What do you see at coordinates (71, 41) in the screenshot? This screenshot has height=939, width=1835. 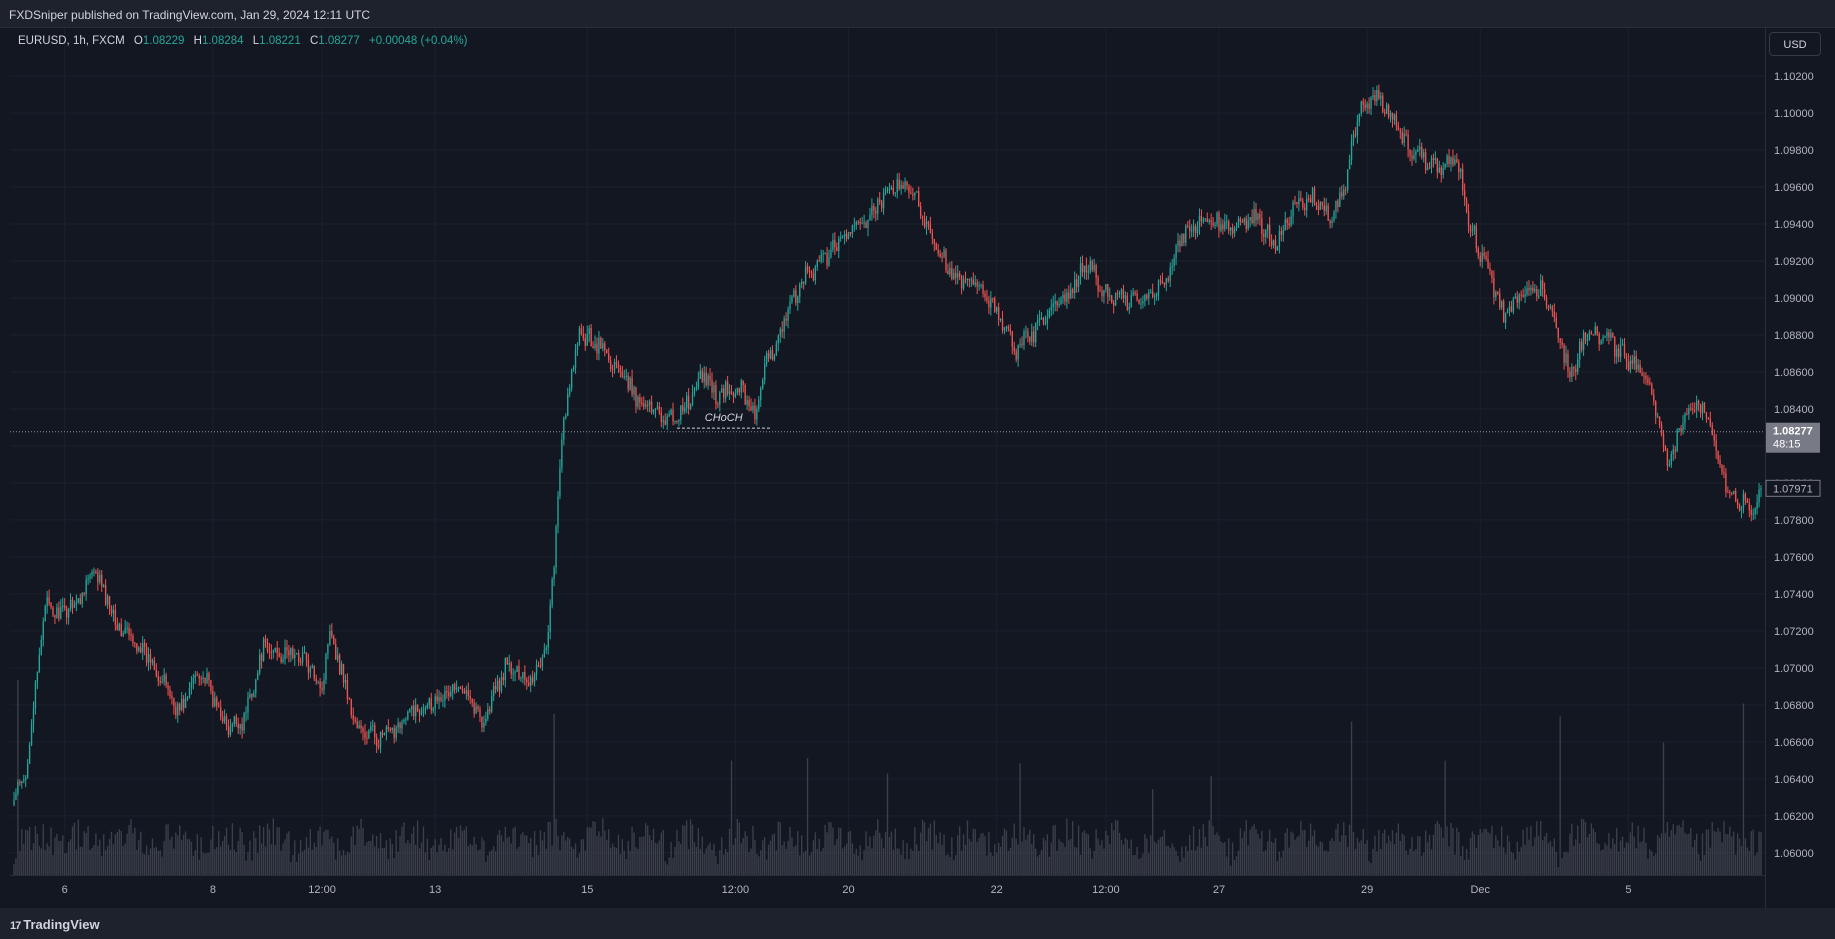 I see `symbol-name: EURUSD, 1h, FXCM` at bounding box center [71, 41].